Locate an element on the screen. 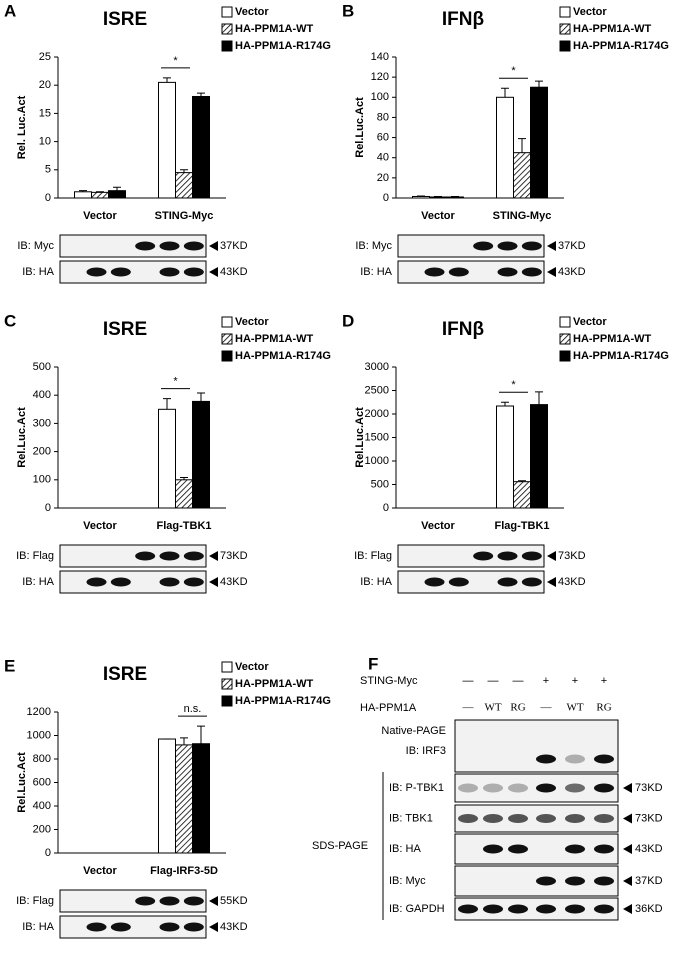  blot-size: 43KD is located at coordinates (234, 582).